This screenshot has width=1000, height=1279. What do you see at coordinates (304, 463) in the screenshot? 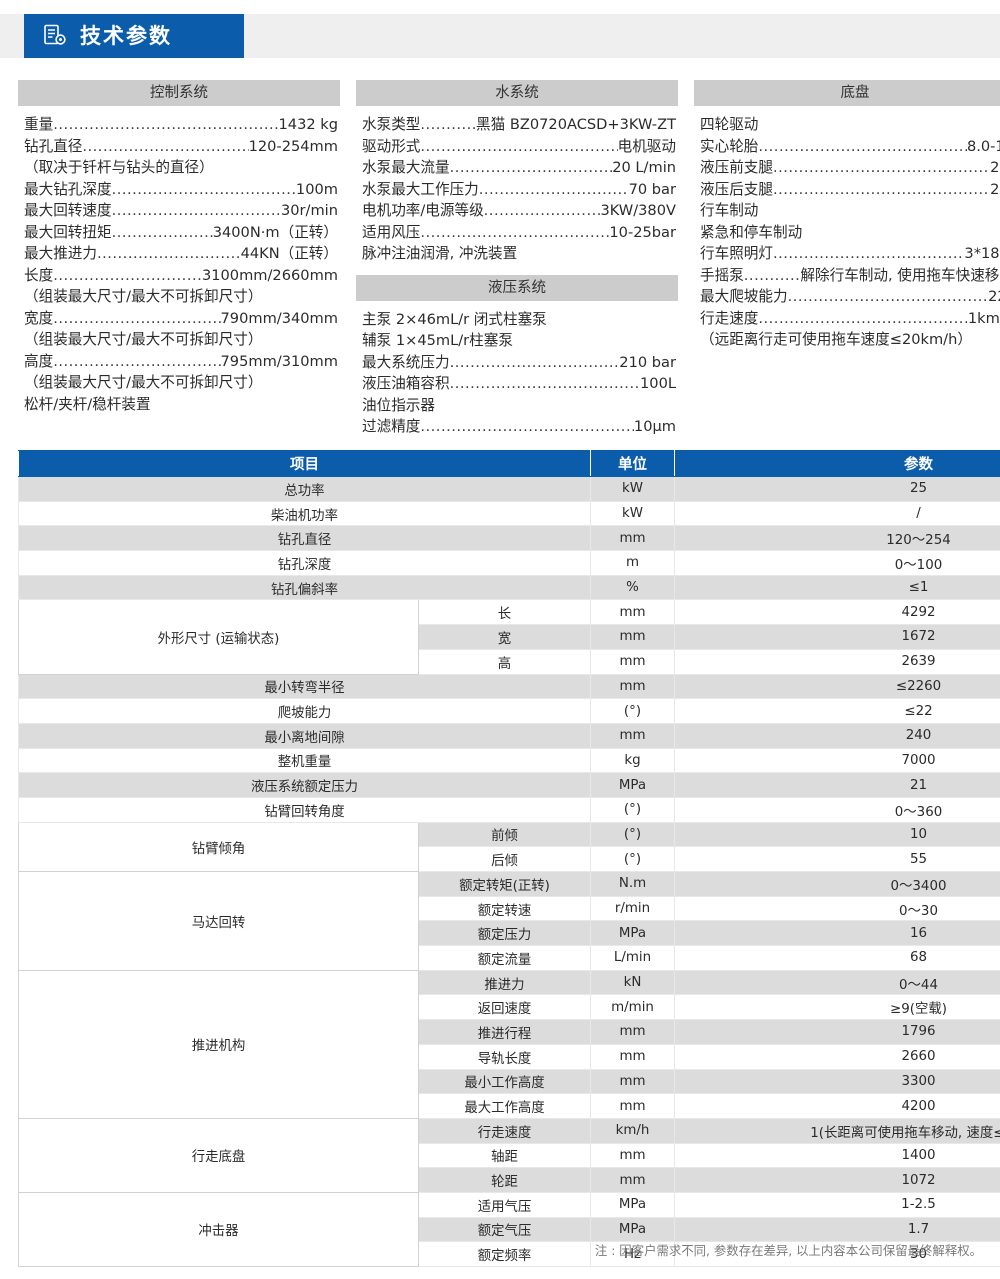
I see `header-item: 项目` at bounding box center [304, 463].